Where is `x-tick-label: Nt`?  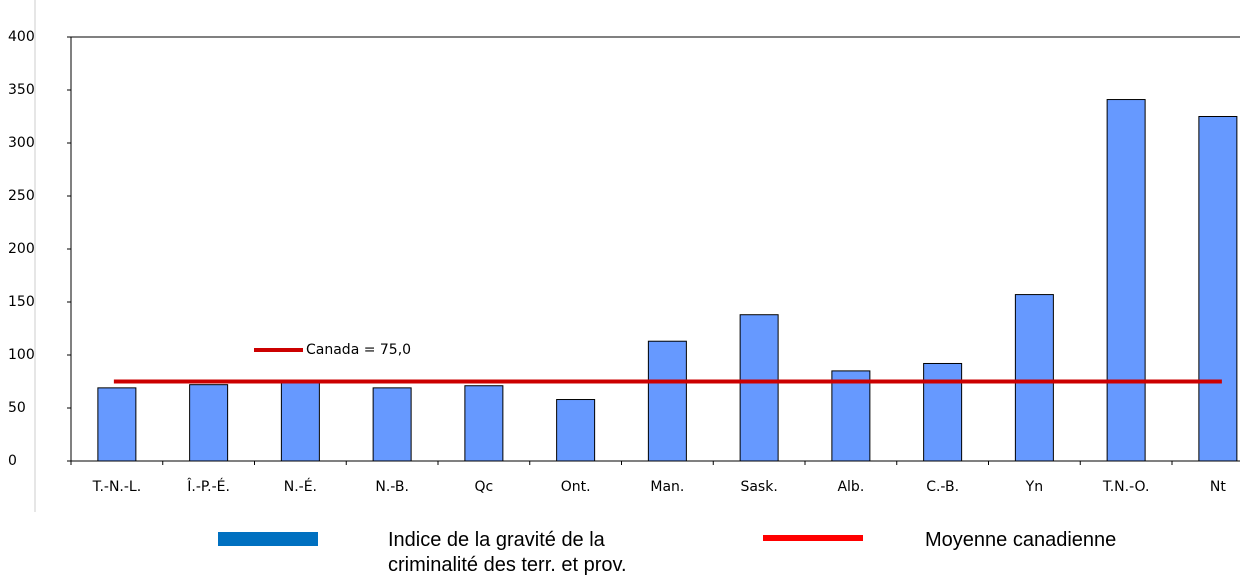 x-tick-label: Nt is located at coordinates (1218, 487).